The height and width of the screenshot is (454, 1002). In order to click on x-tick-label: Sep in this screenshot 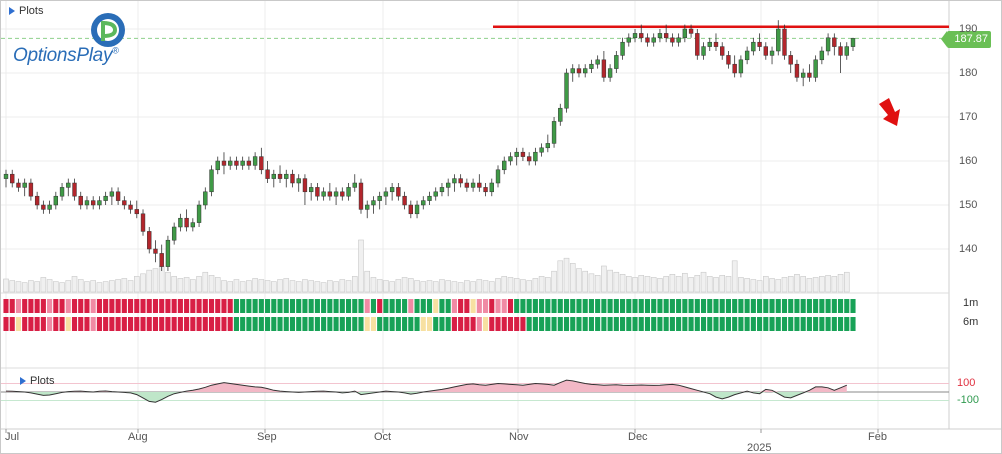, I will do `click(267, 437)`.